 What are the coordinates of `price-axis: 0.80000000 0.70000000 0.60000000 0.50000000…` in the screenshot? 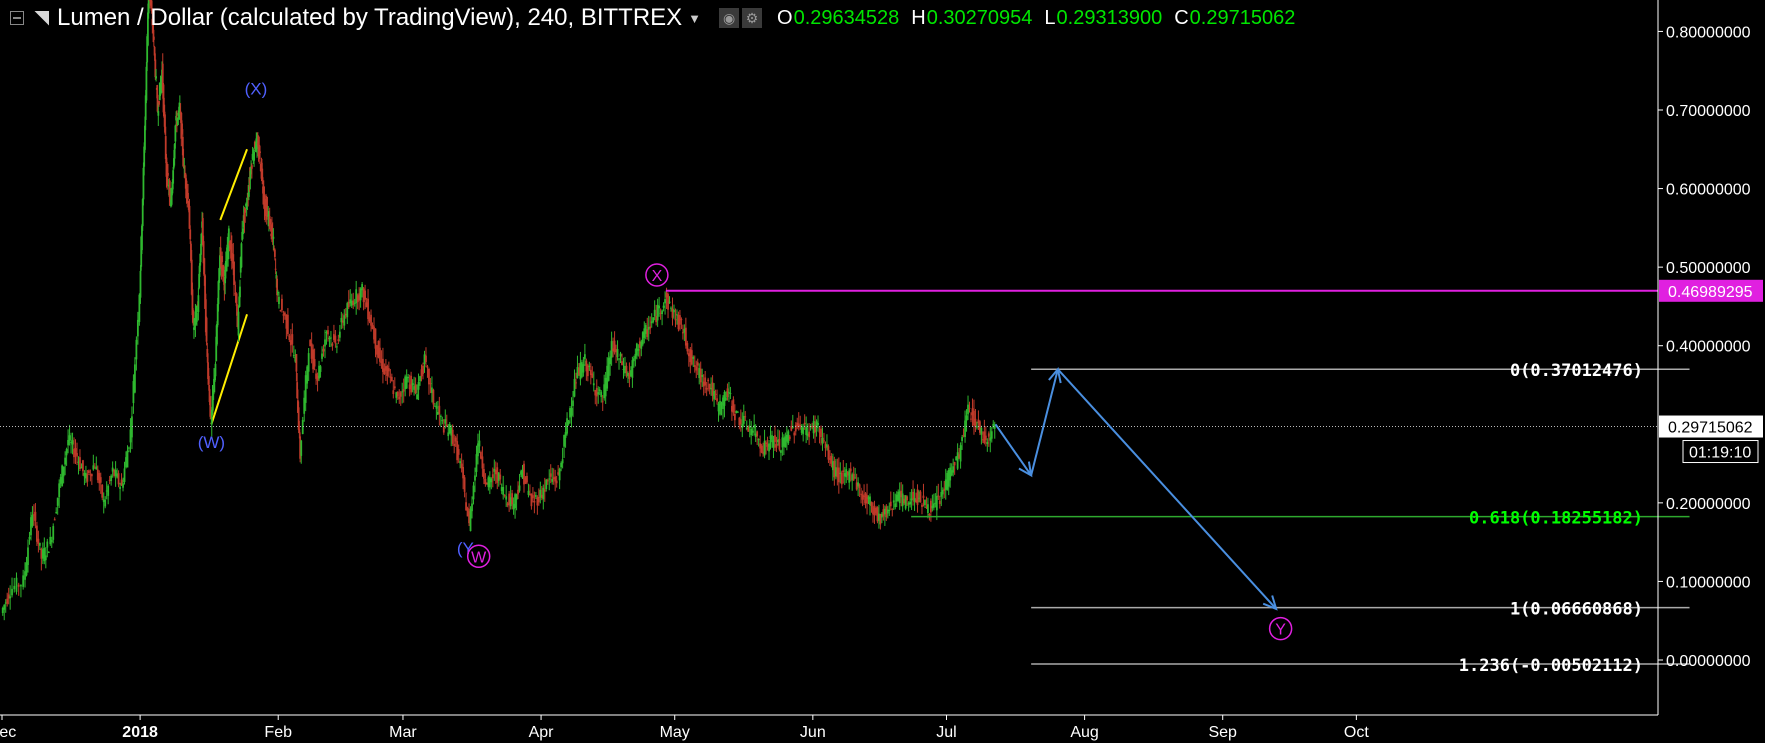 It's located at (1710, 357).